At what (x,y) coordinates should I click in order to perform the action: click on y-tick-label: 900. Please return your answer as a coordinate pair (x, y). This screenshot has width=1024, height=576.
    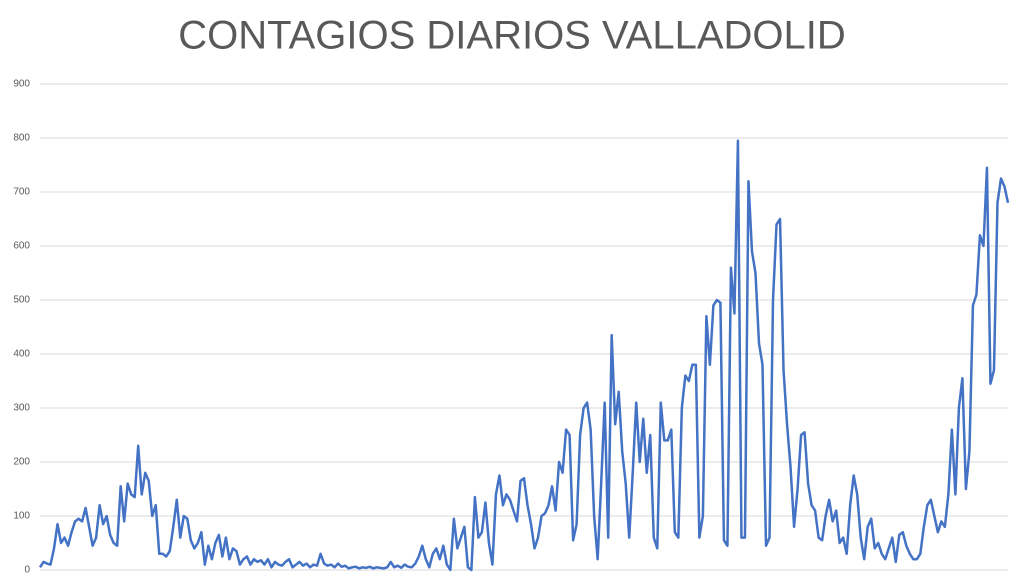
    Looking at the image, I should click on (21, 84).